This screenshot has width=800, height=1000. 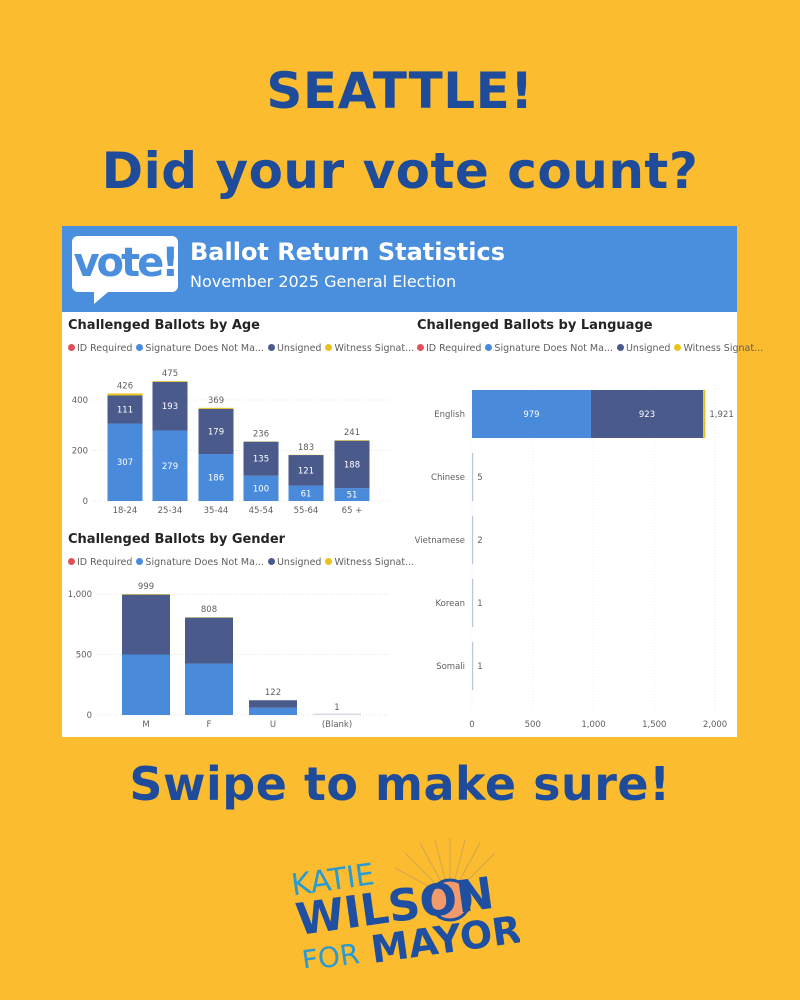 What do you see at coordinates (125, 410) in the screenshot?
I see `segment-label: 111` at bounding box center [125, 410].